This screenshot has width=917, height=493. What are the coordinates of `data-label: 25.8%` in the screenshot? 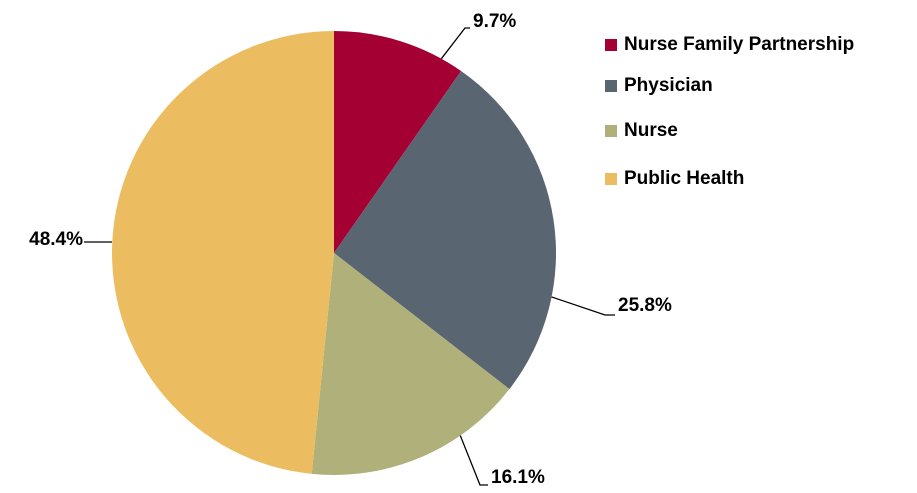 It's located at (645, 305).